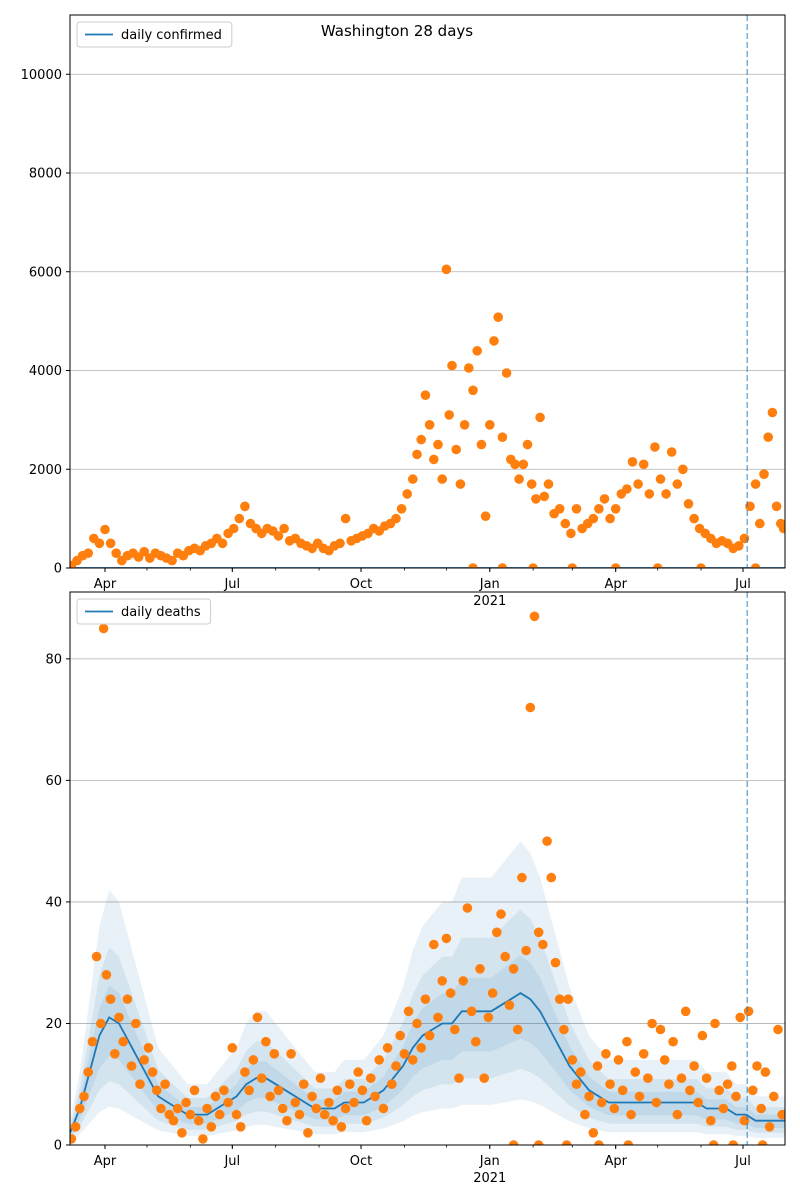 This screenshot has width=800, height=1200. What do you see at coordinates (41, 75) in the screenshot?
I see `y-tick-label: 10000` at bounding box center [41, 75].